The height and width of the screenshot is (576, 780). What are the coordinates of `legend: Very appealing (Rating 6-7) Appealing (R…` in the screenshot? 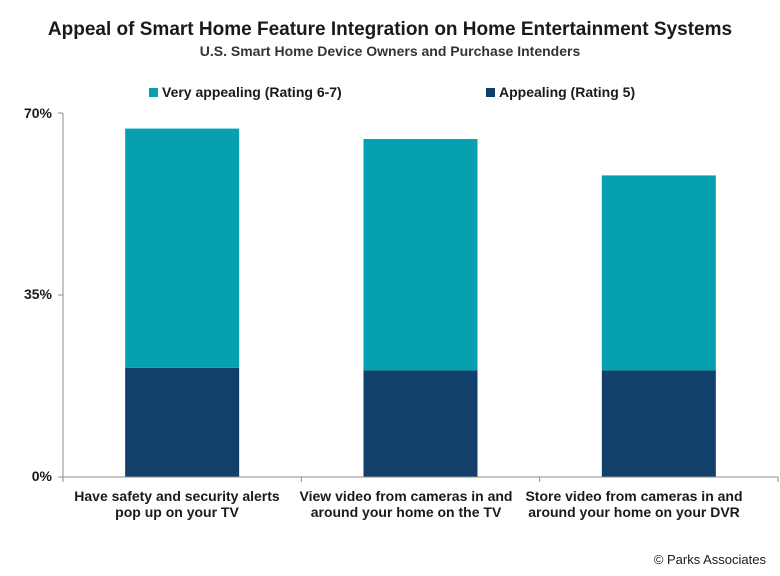 It's located at (390, 94).